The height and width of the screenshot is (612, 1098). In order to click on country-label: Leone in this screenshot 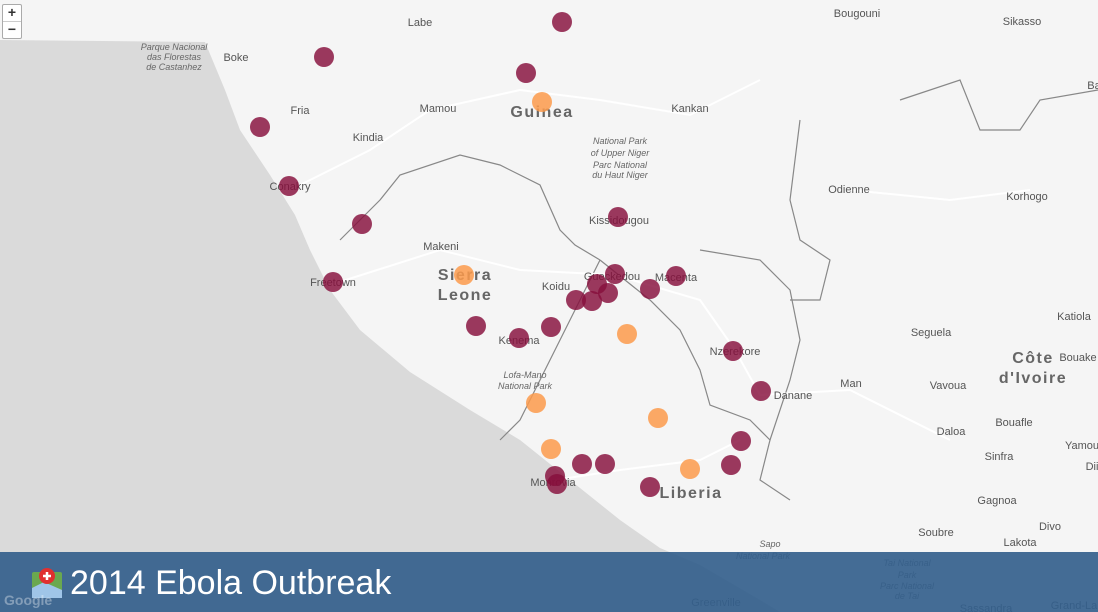, I will do `click(465, 295)`.